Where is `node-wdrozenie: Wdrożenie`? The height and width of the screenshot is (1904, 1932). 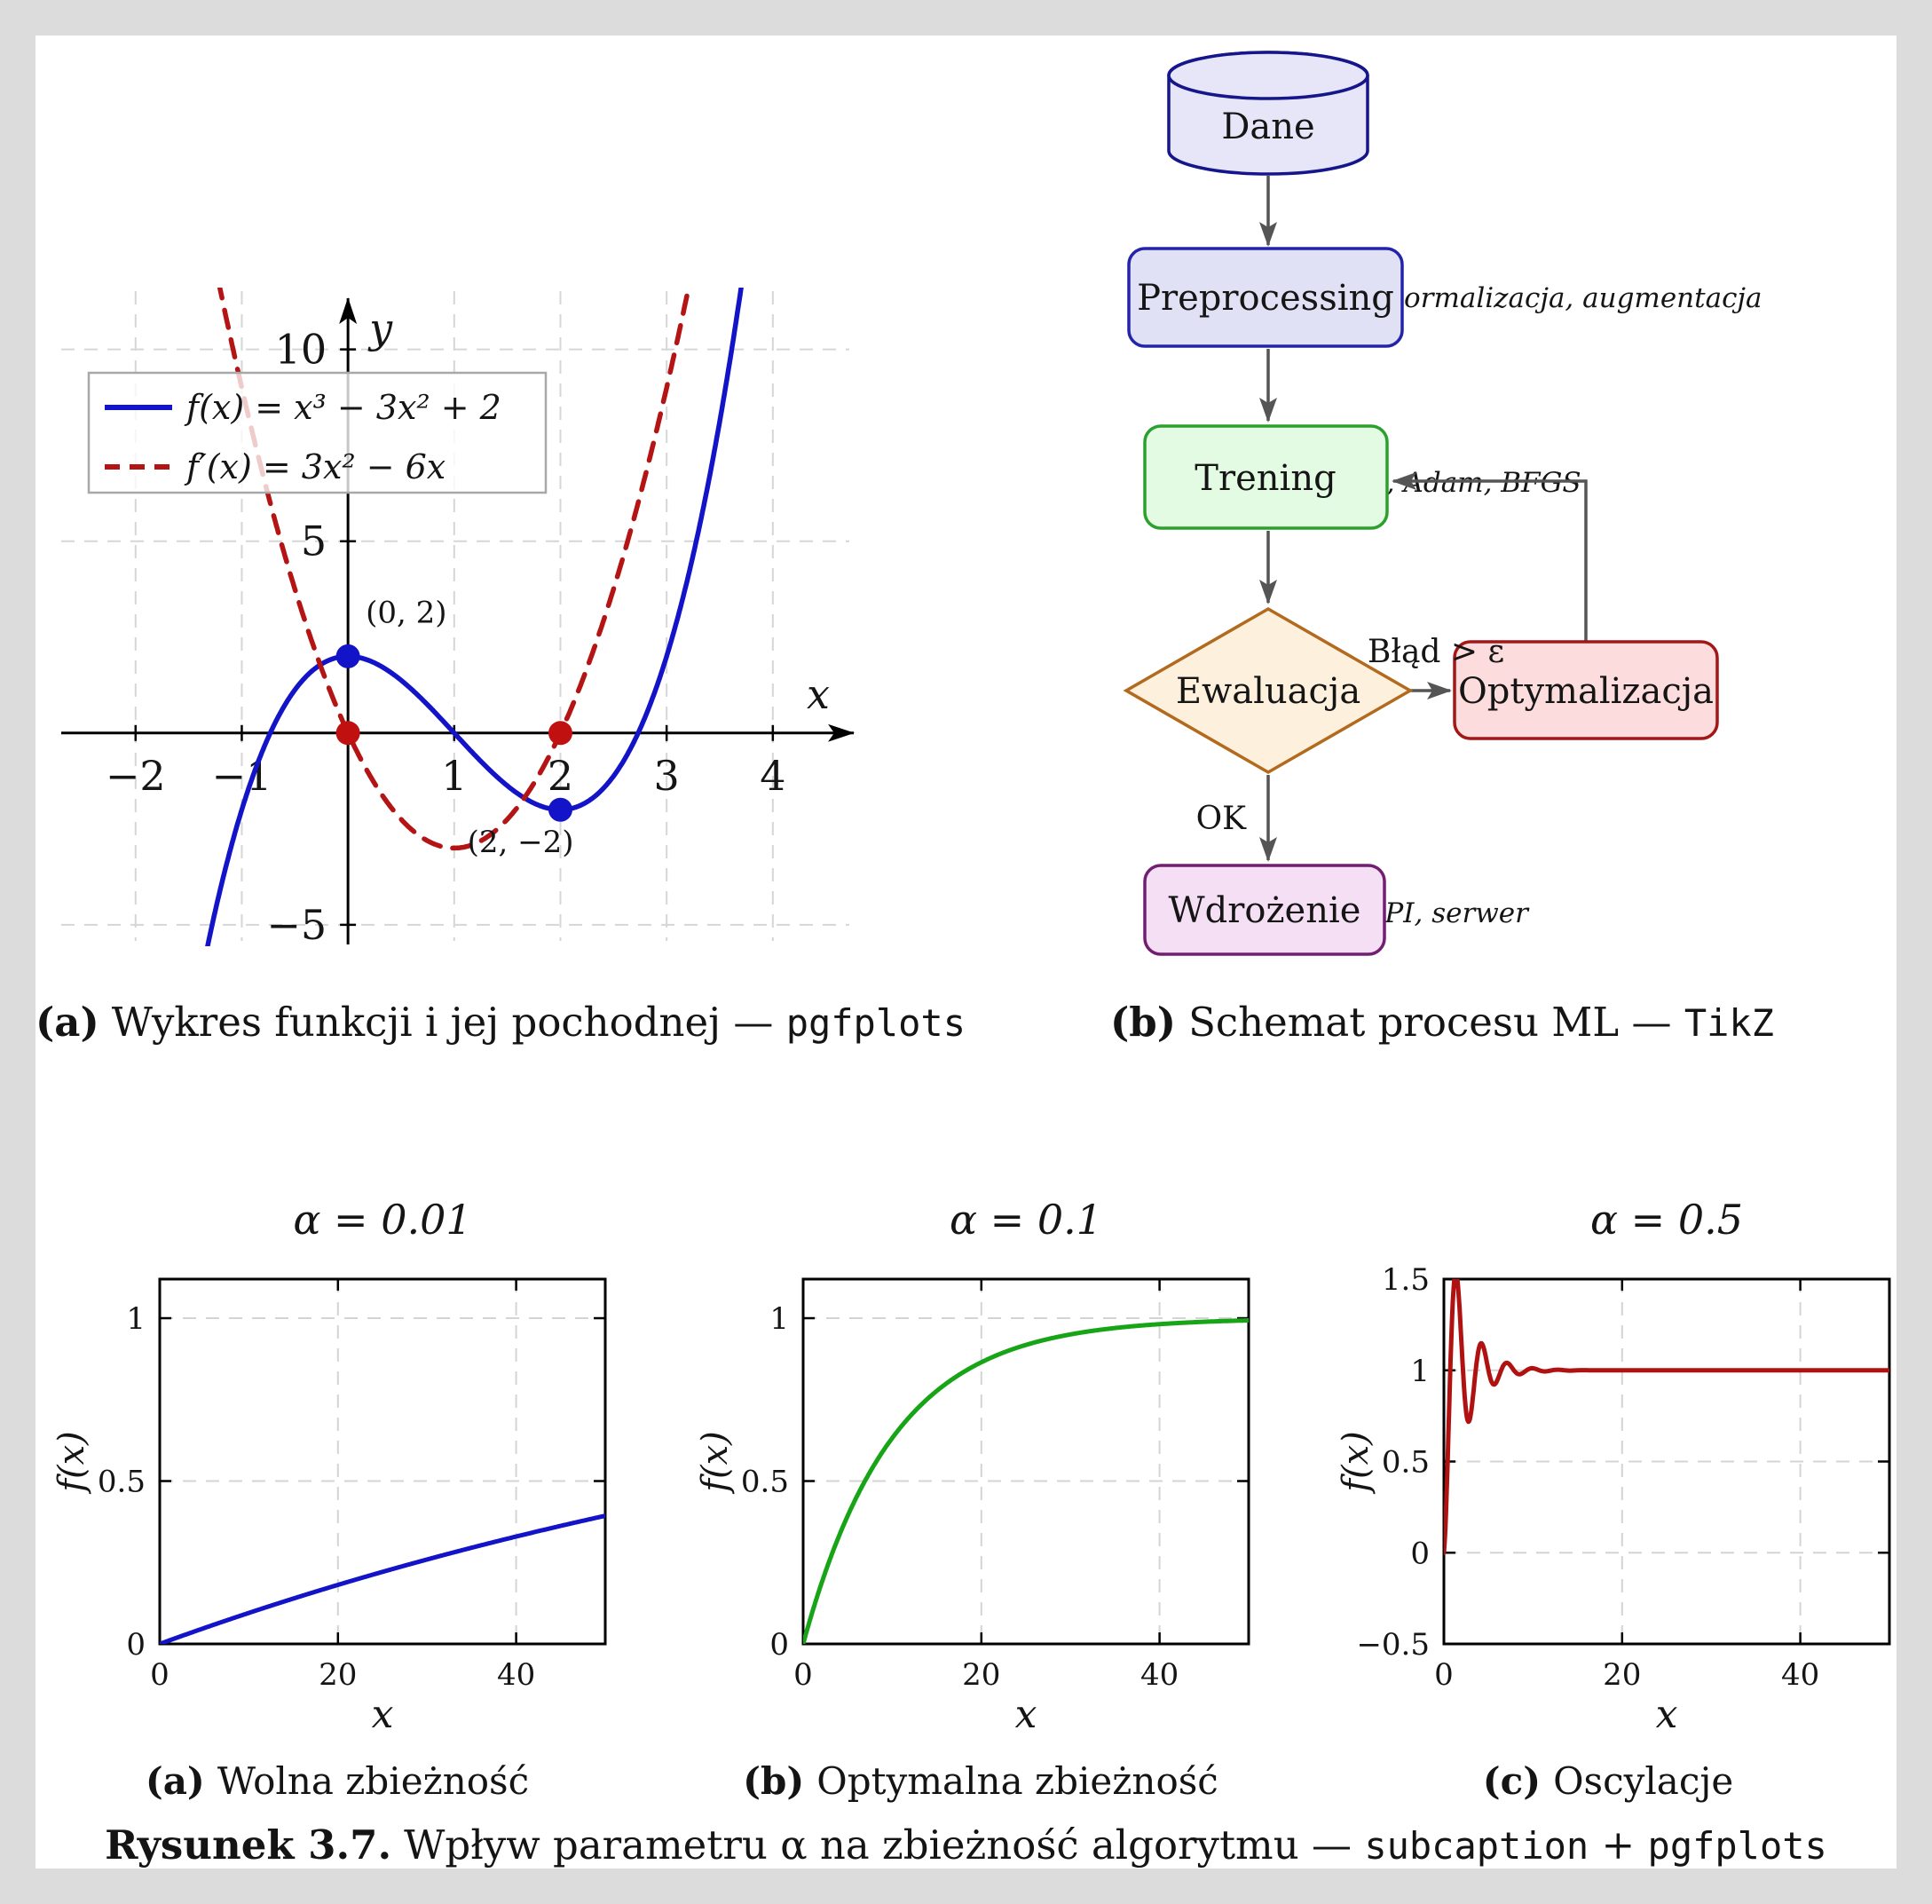 node-wdrozenie: Wdrożenie is located at coordinates (1264, 910).